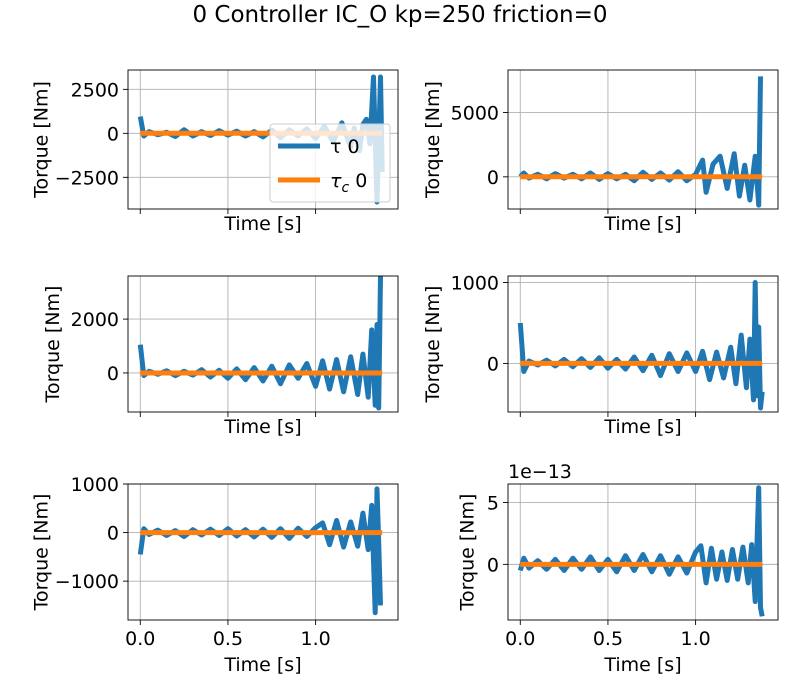 Image resolution: width=800 pixels, height=700 pixels. I want to click on offset-text: 1e−13, so click(540, 472).